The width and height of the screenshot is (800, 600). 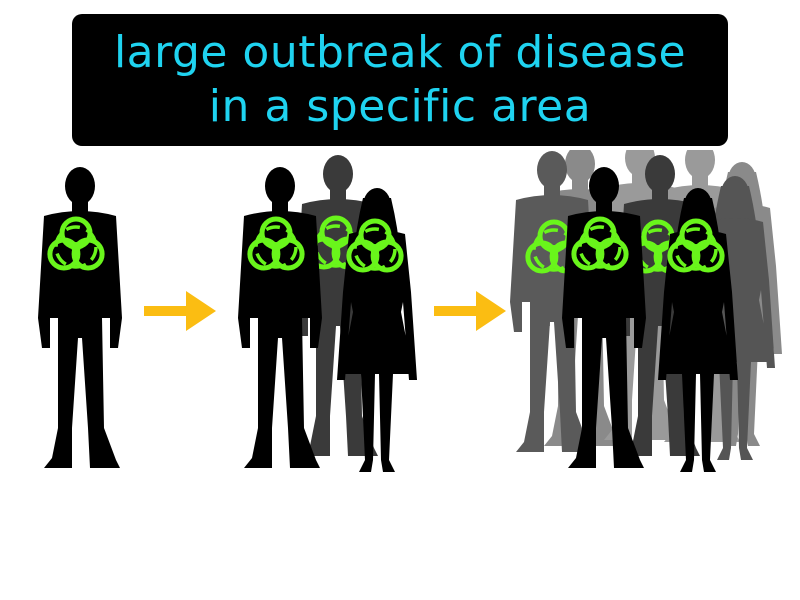 What do you see at coordinates (400, 52) in the screenshot?
I see `caption-line-1: large outbreak of disease` at bounding box center [400, 52].